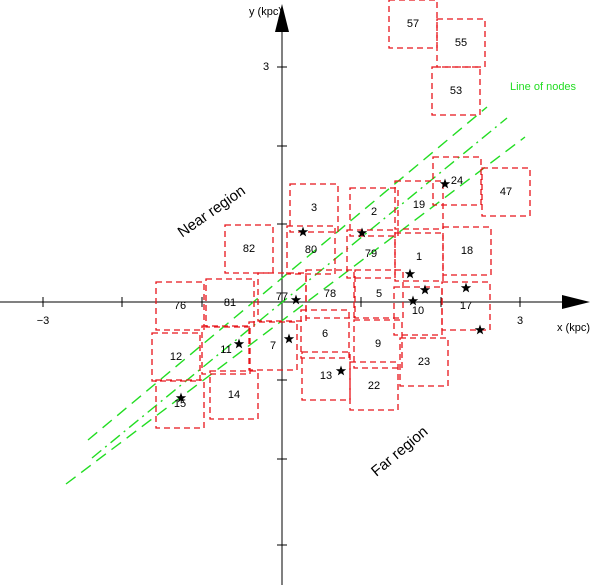 This screenshot has height=585, width=593. Describe the element at coordinates (520, 321) in the screenshot. I see `x-tick-label: 3` at that location.